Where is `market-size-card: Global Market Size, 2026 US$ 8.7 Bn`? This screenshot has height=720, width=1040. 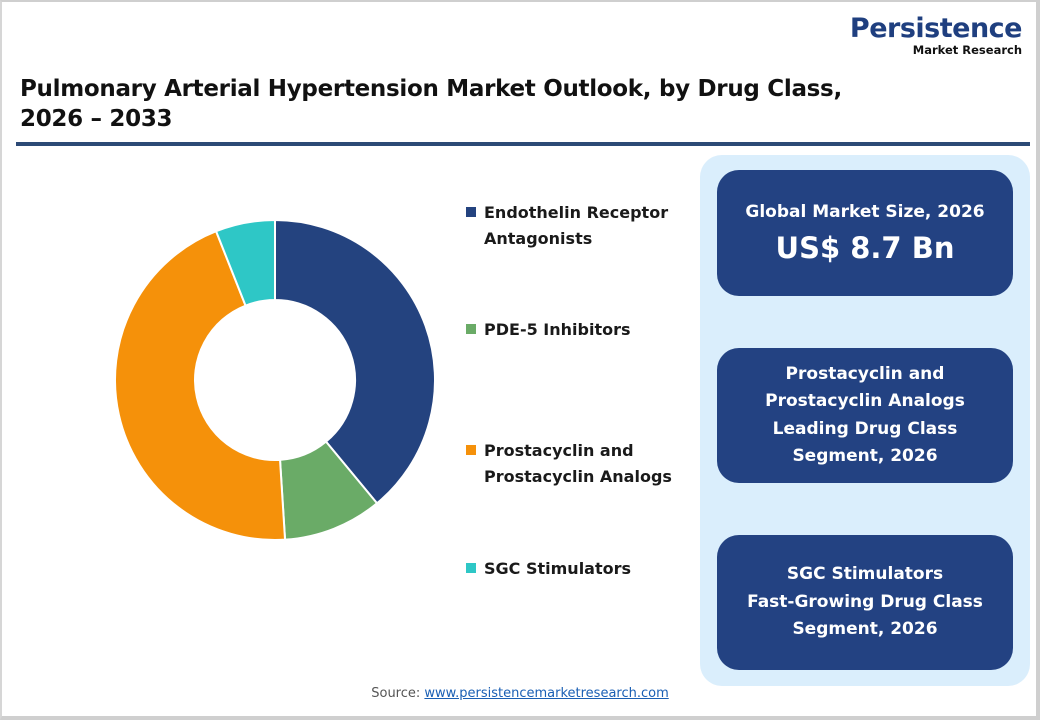 market-size-card: Global Market Size, 2026 US$ 8.7 Bn is located at coordinates (865, 233).